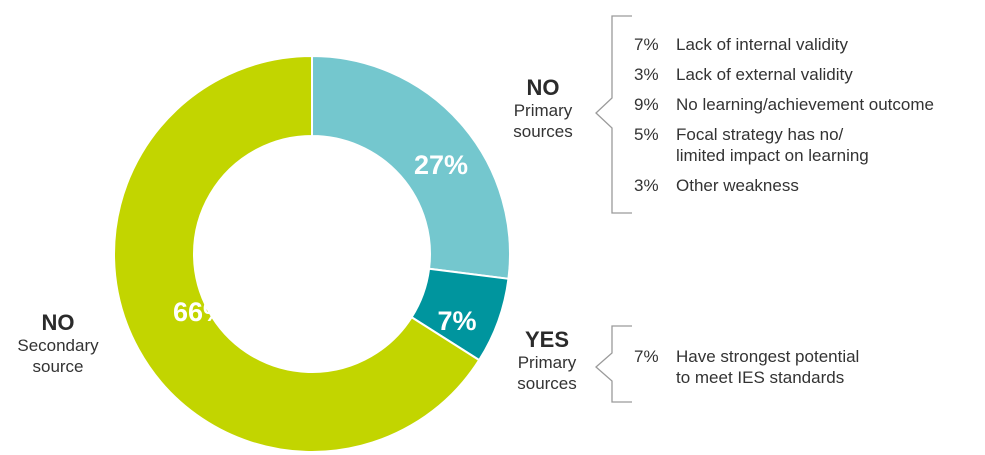 This screenshot has width=985, height=455. What do you see at coordinates (58, 356) in the screenshot?
I see `group-description: Secondary source` at bounding box center [58, 356].